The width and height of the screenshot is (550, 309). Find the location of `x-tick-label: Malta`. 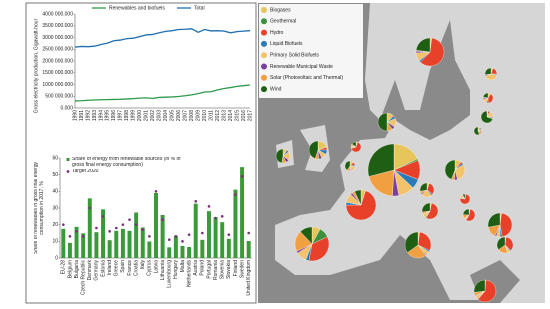

x-tick-label: Malta is located at coordinates (183, 266).